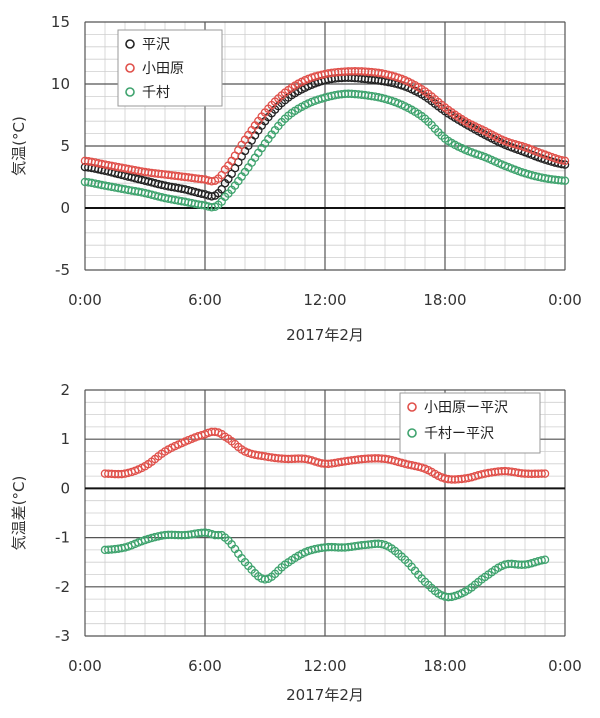  What do you see at coordinates (156, 45) in the screenshot?
I see `legend-label: 平沢` at bounding box center [156, 45].